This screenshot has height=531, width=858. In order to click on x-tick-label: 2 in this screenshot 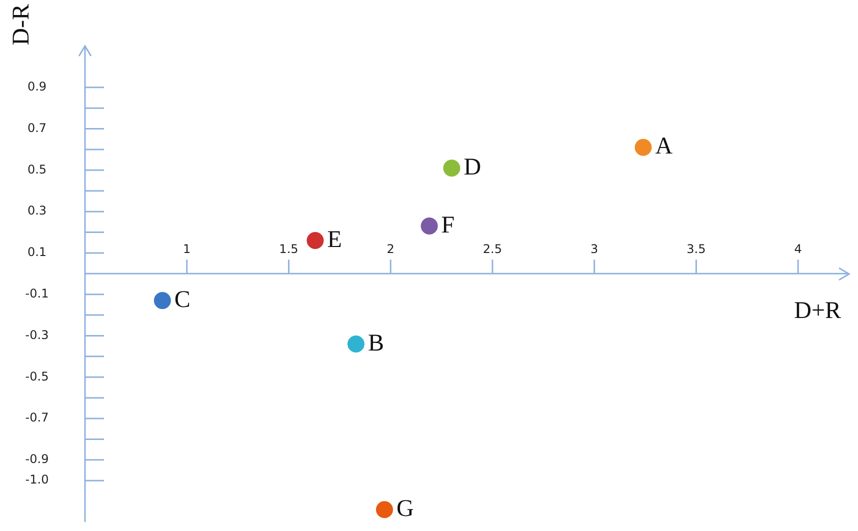, I will do `click(390, 249)`.